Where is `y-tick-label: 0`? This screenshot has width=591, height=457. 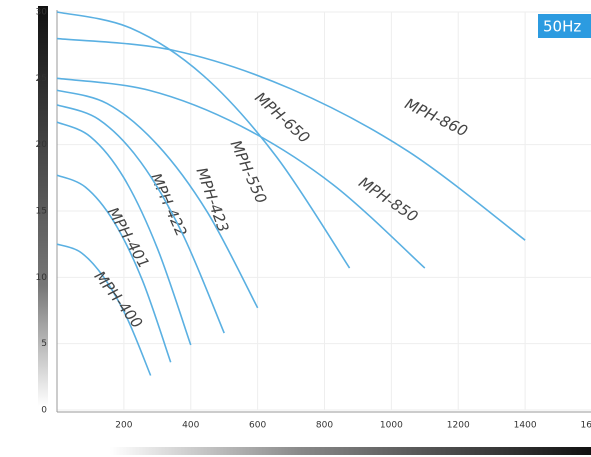 y-tick-label: 0 is located at coordinates (44, 411).